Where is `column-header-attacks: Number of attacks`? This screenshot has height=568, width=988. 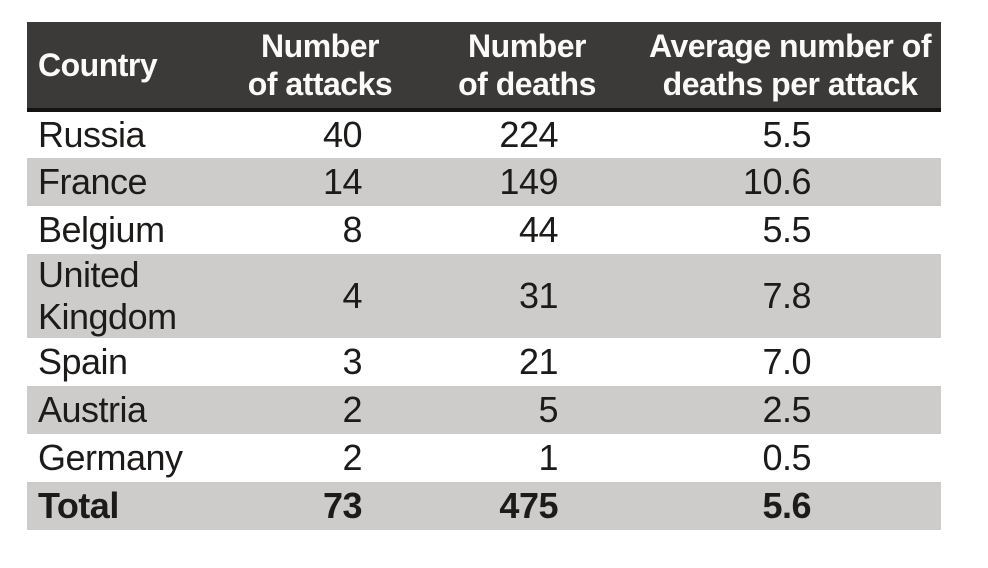 column-header-attacks: Number of attacks is located at coordinates (320, 67).